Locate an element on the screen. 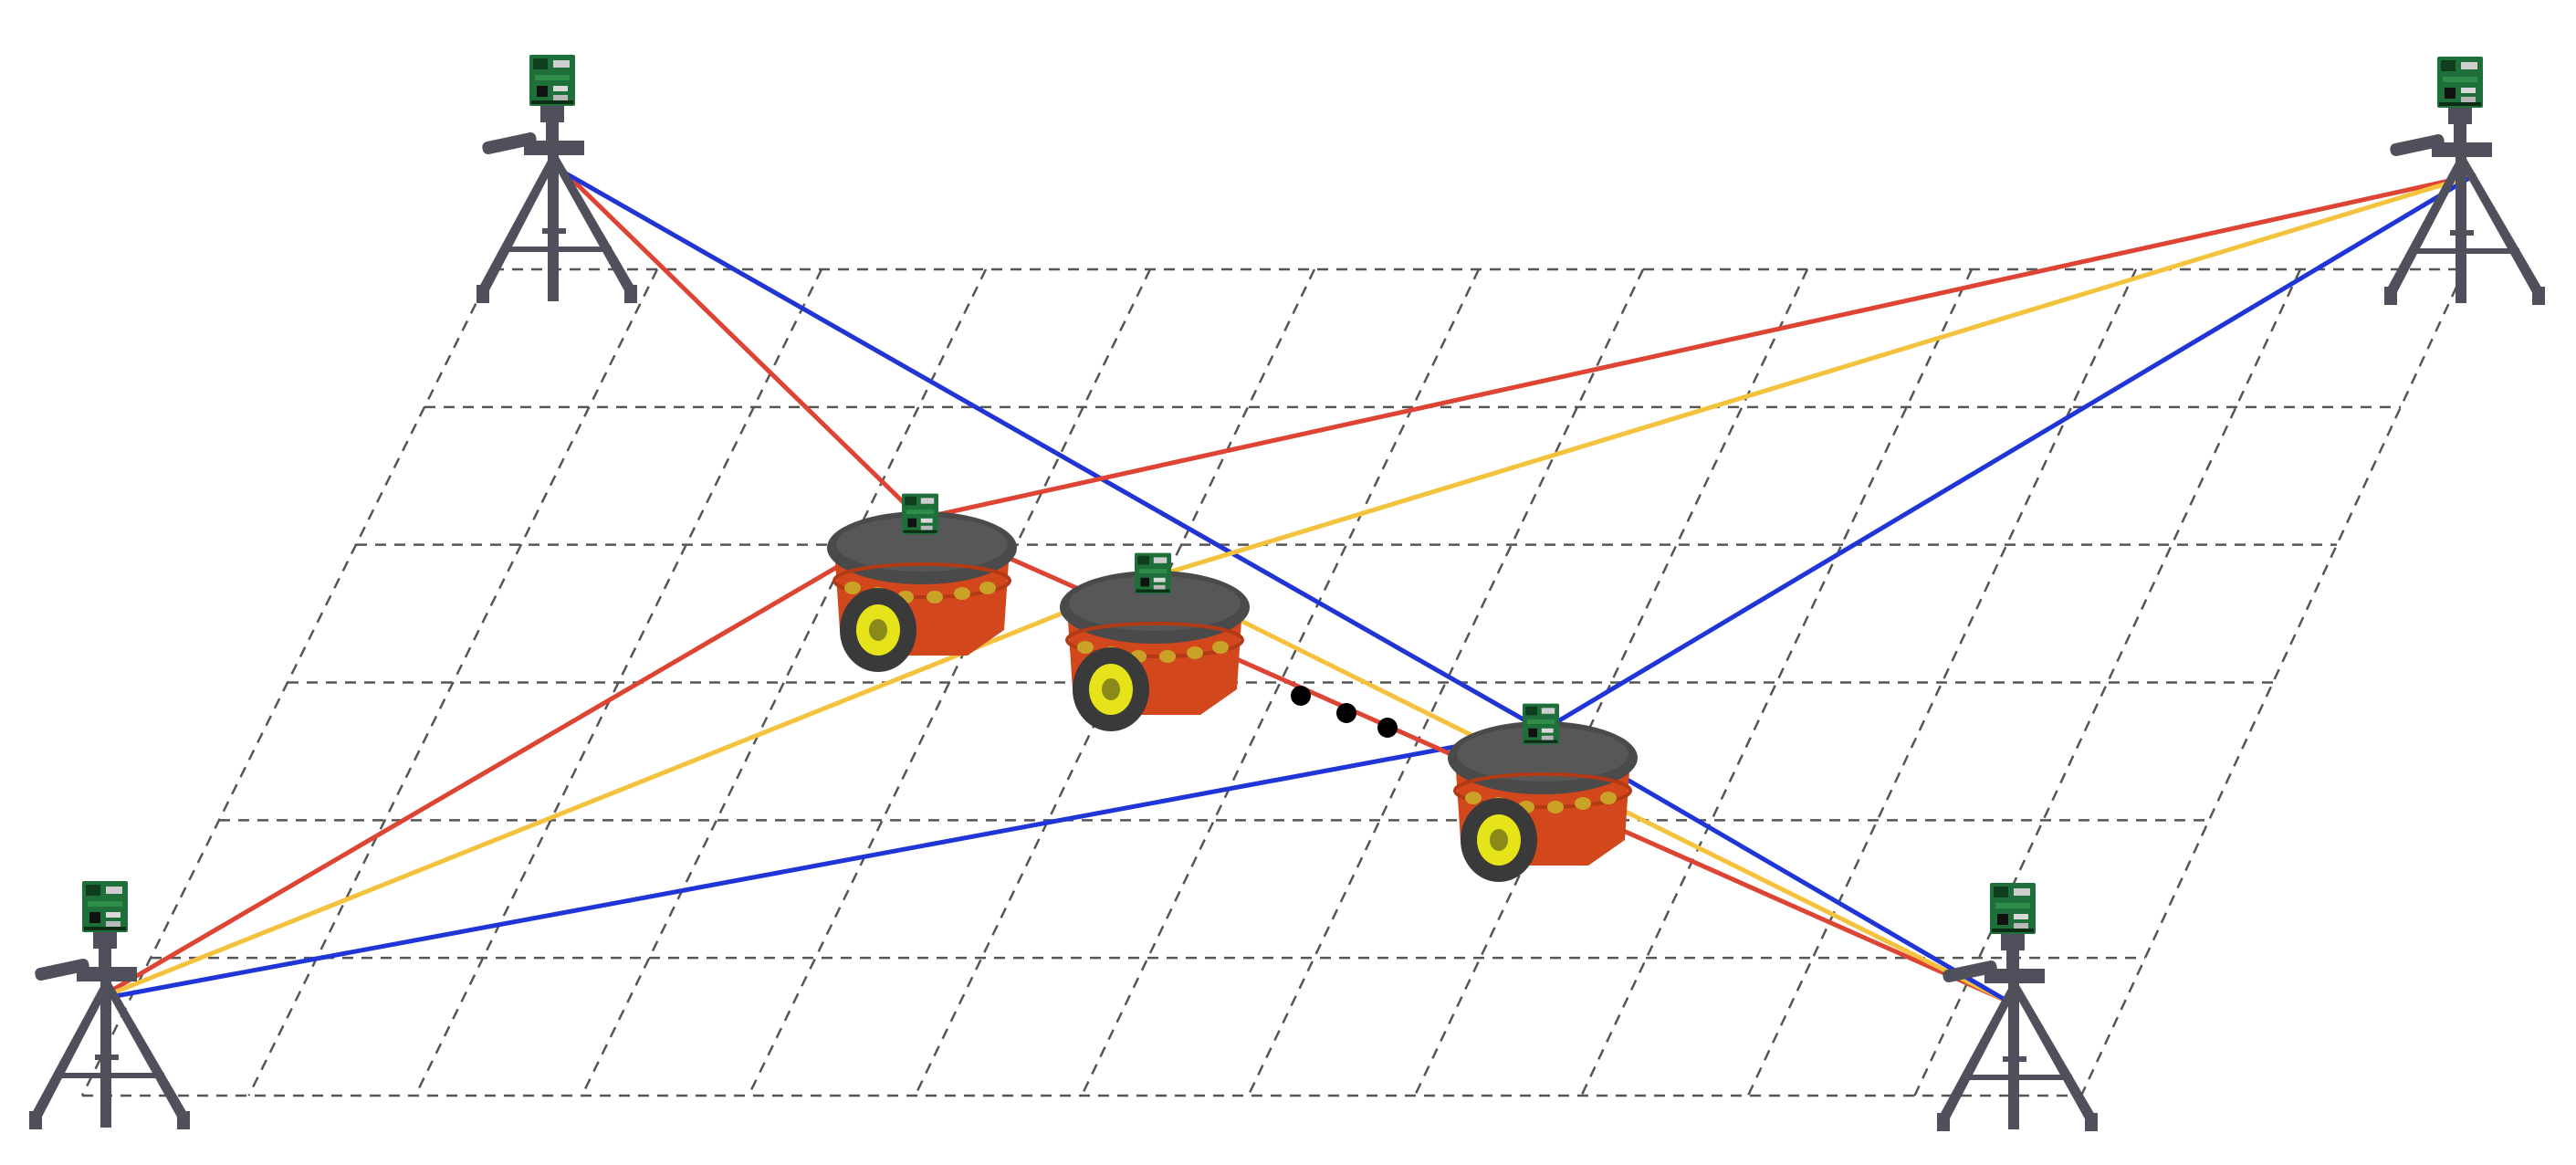 The width and height of the screenshot is (2576, 1165). anchor-bottom-right is located at coordinates (2017, 1007).